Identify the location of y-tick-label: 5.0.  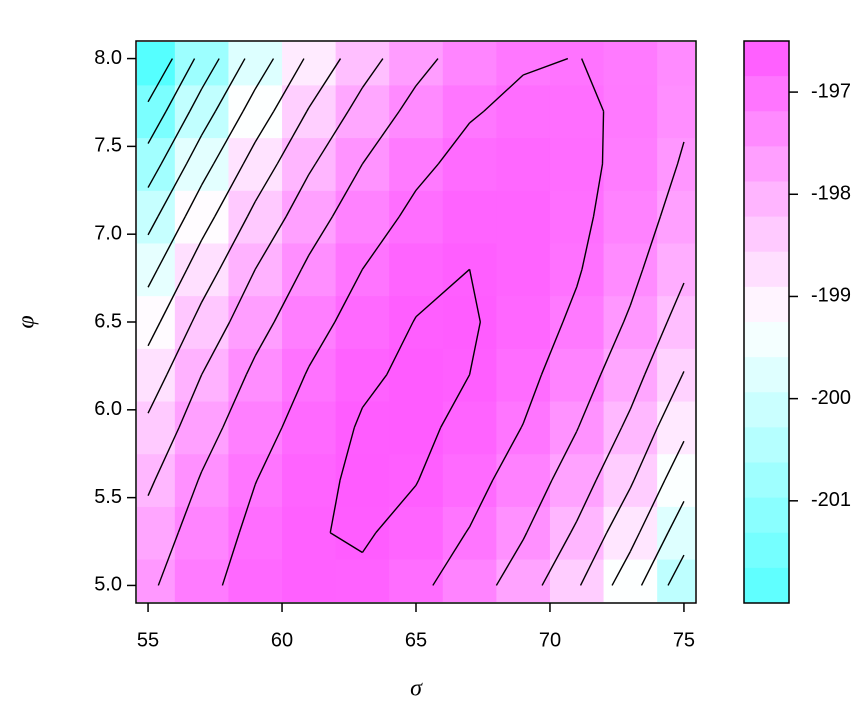
(108, 585).